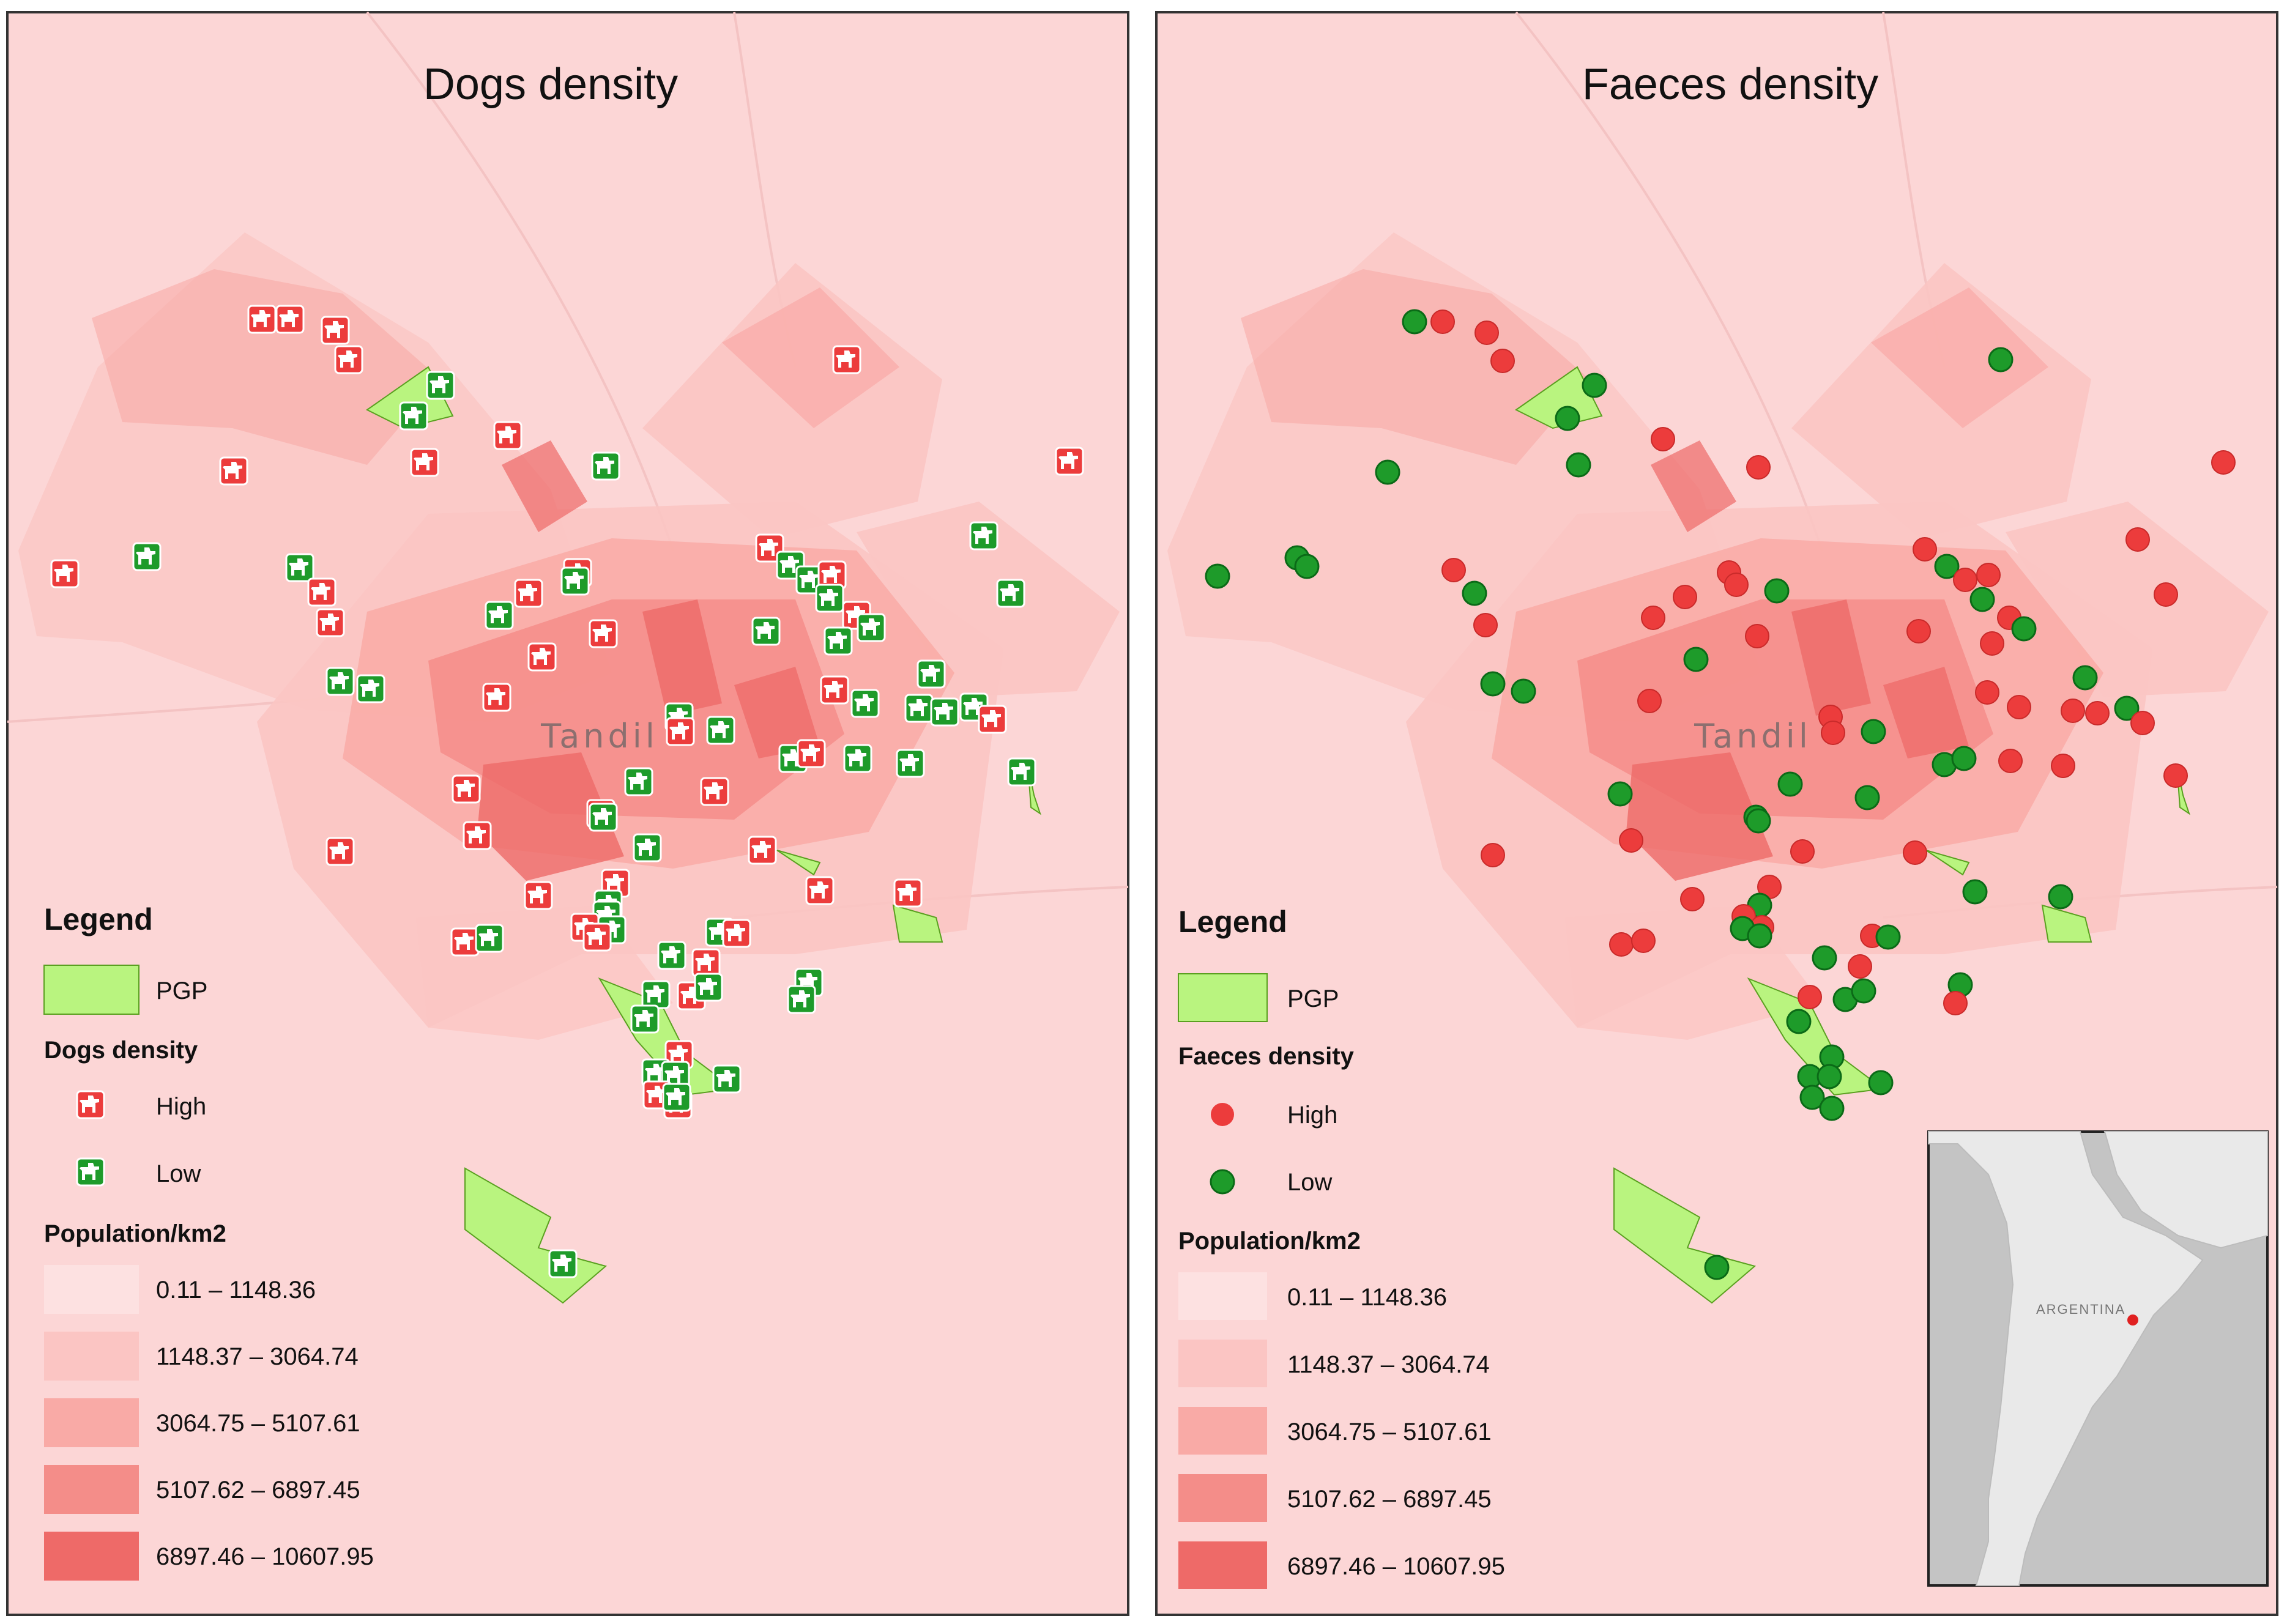 This screenshot has width=2287, height=1624. Describe the element at coordinates (92, 1423) in the screenshot. I see `class-swatches` at that location.